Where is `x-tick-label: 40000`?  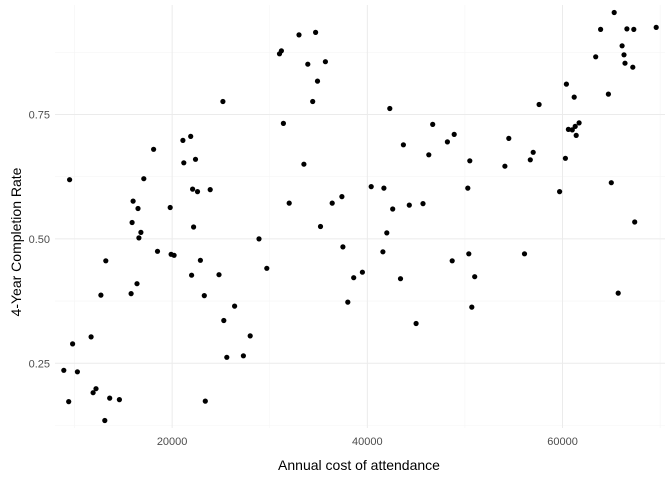
x-tick-label: 40000 is located at coordinates (367, 442).